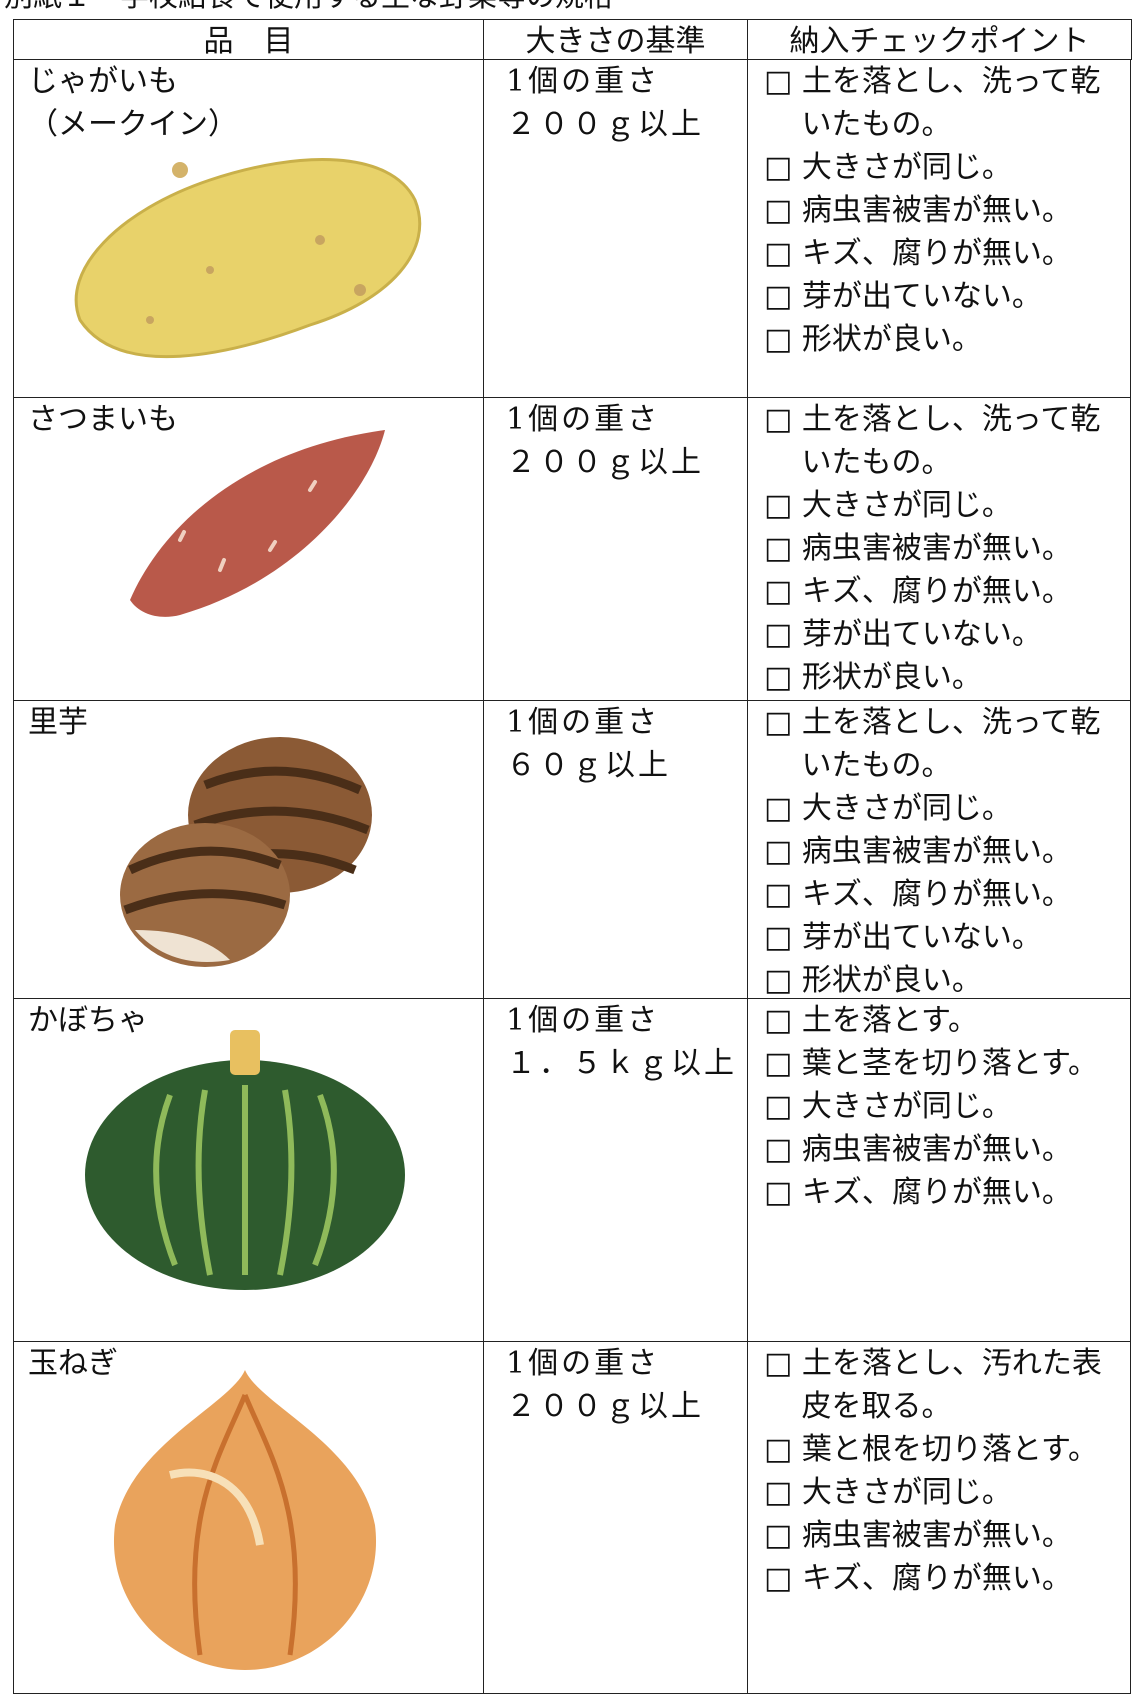 The image size is (1135, 1694). Describe the element at coordinates (939, 39) in the screenshot. I see `column-header: 納入チェックポイント` at that location.